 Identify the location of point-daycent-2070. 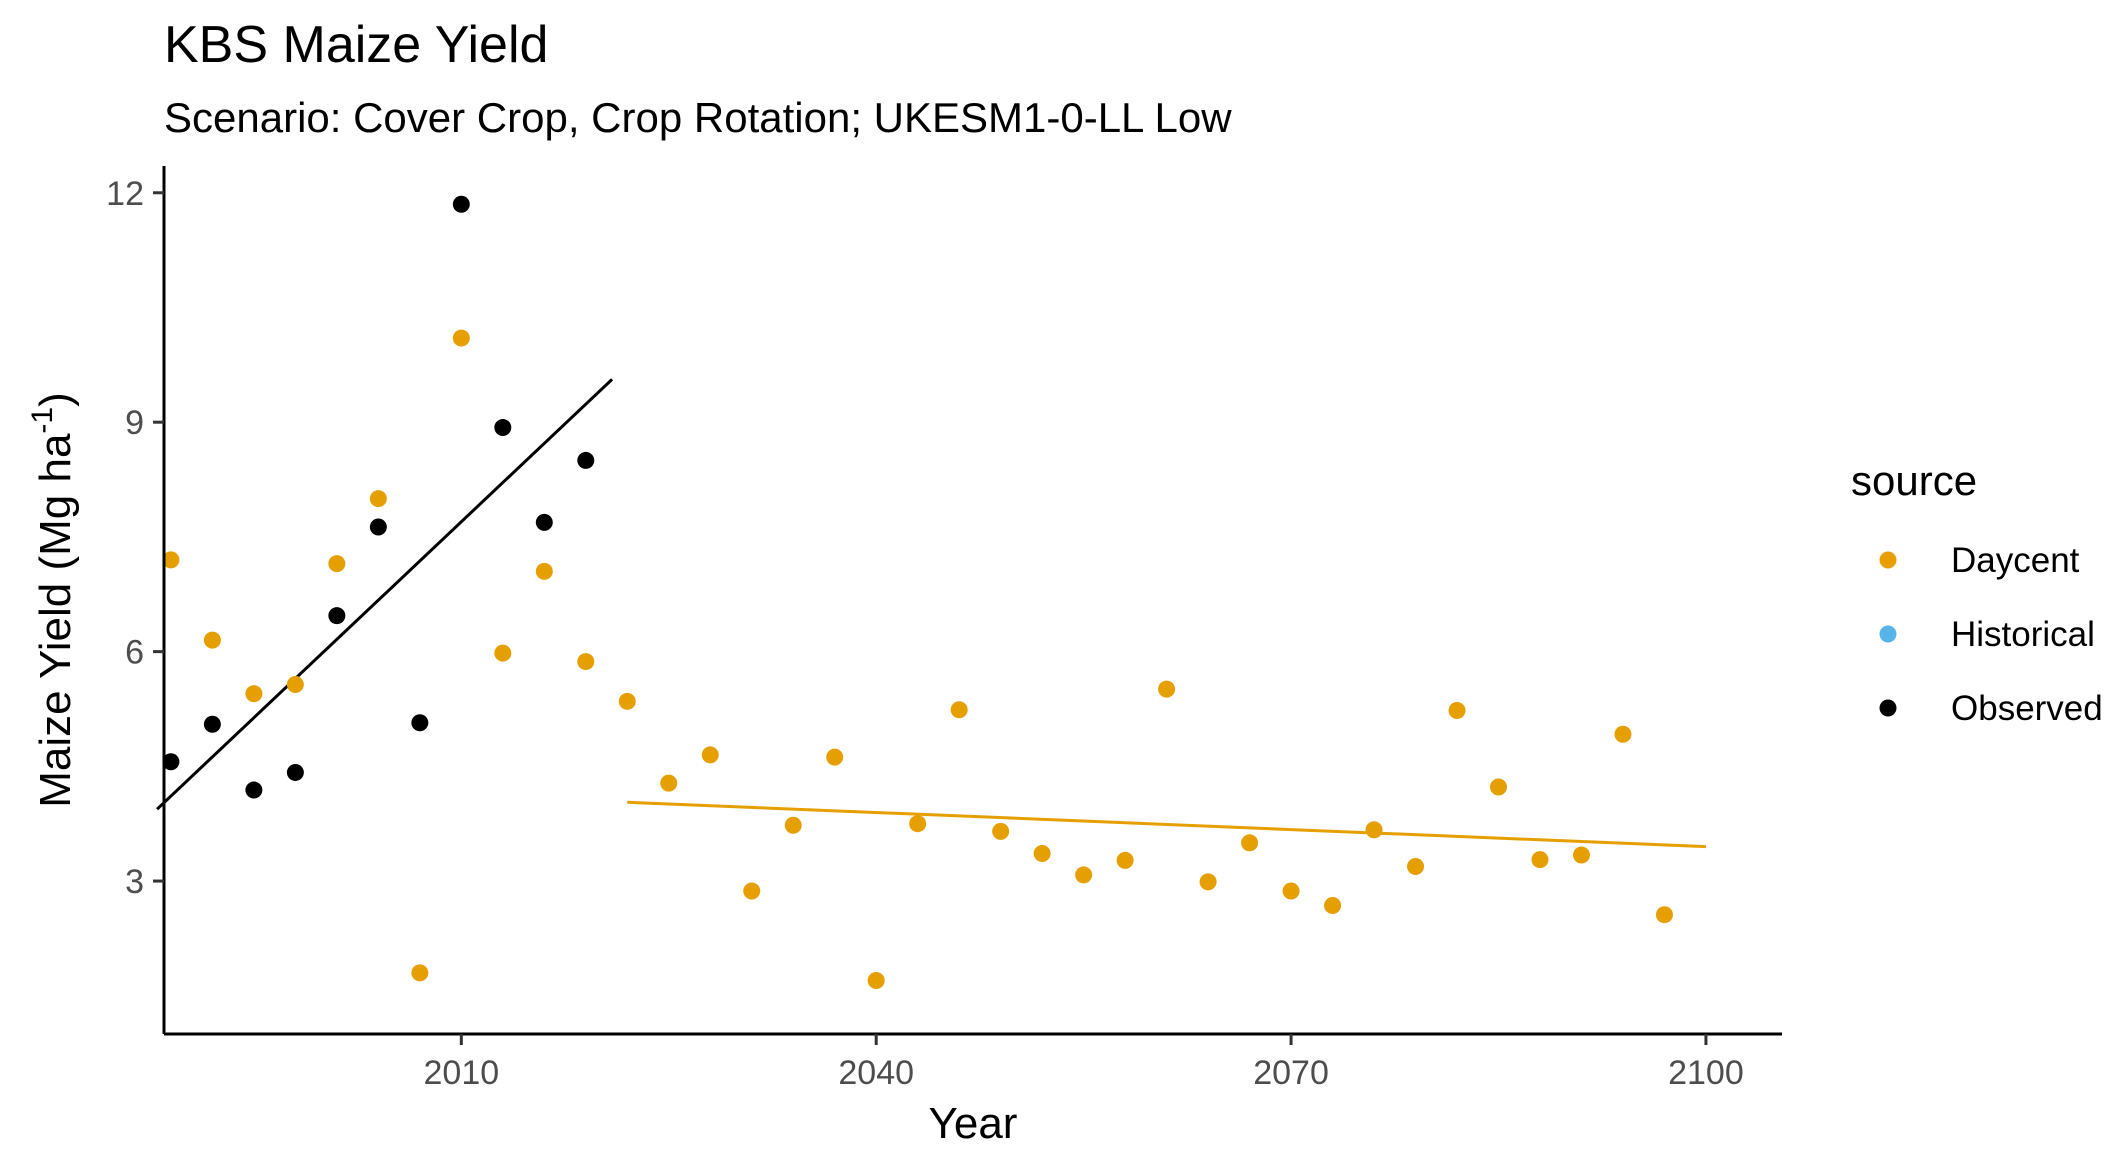
(1291, 891).